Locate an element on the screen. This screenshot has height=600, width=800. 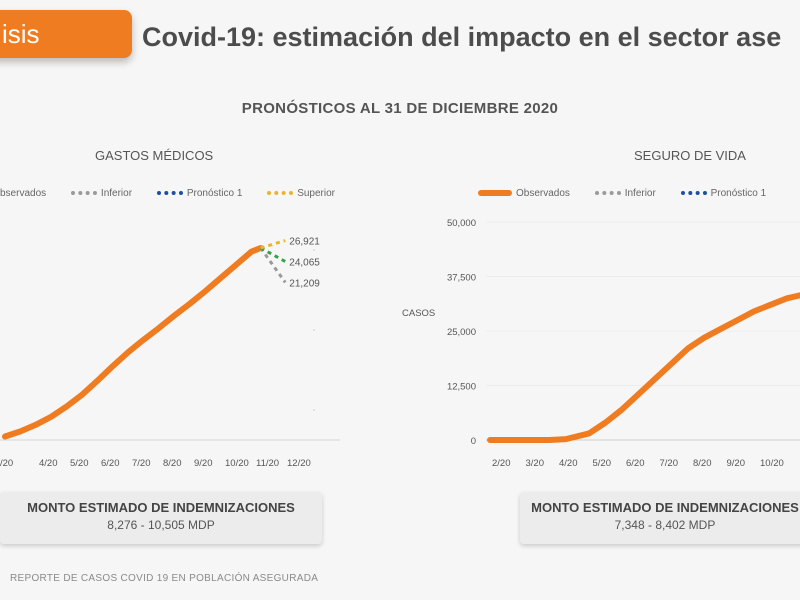
y-tick-label-vida: 12,500 is located at coordinates (461, 387).